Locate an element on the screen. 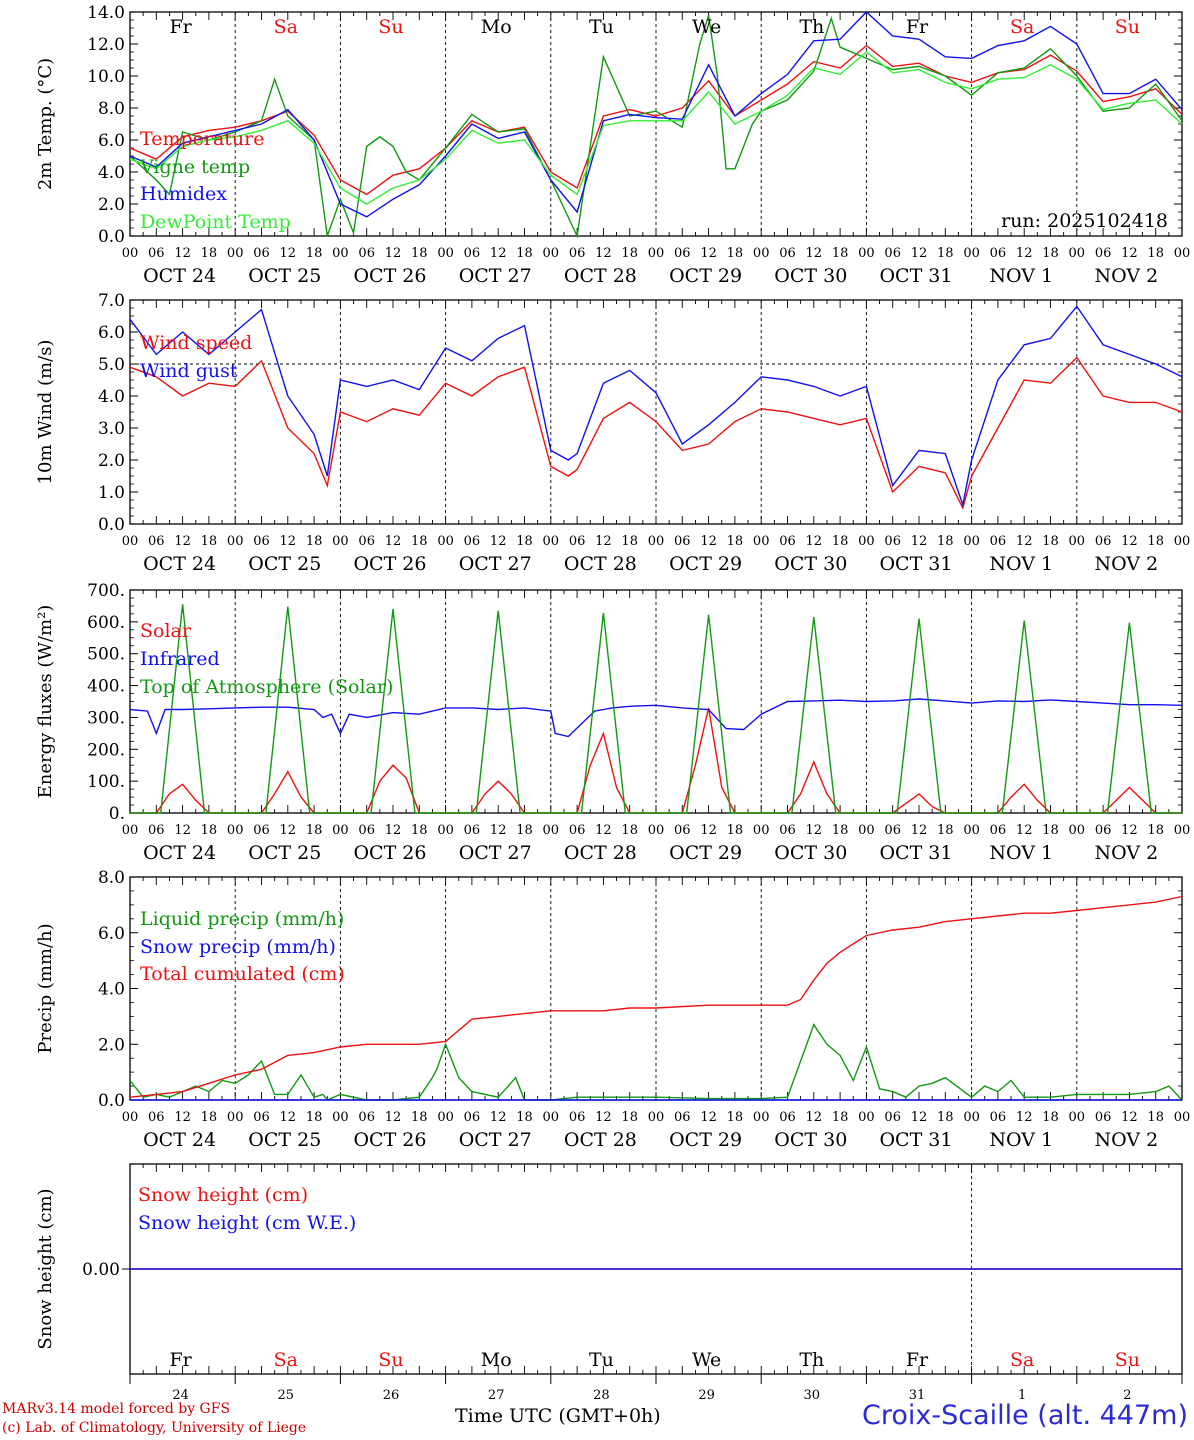 The height and width of the screenshot is (1440, 1194). y-tick-label: 500. is located at coordinates (106, 655).